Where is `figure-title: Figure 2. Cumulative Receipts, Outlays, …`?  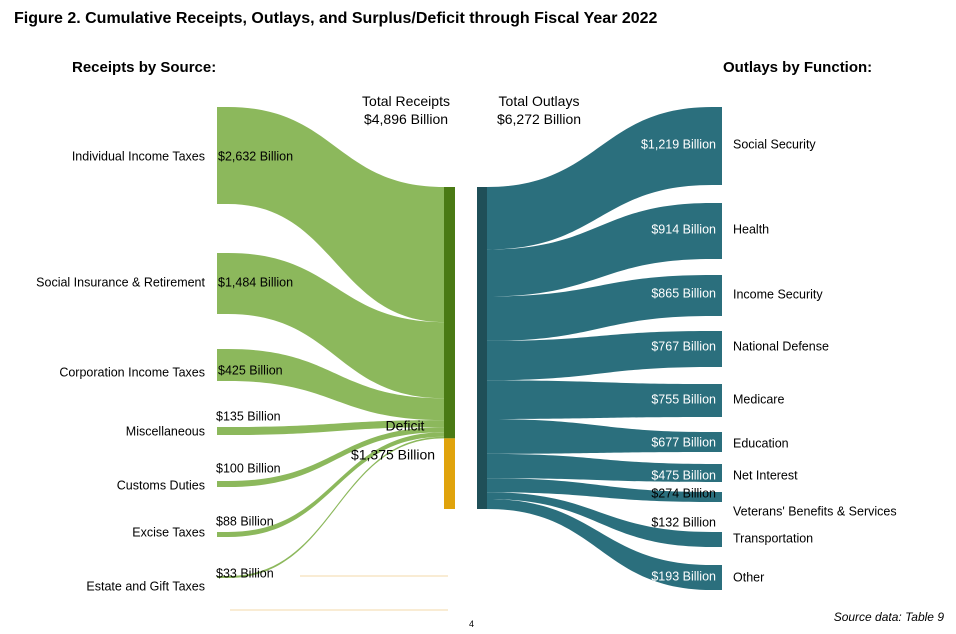 figure-title: Figure 2. Cumulative Receipts, Outlays, … is located at coordinates (336, 18).